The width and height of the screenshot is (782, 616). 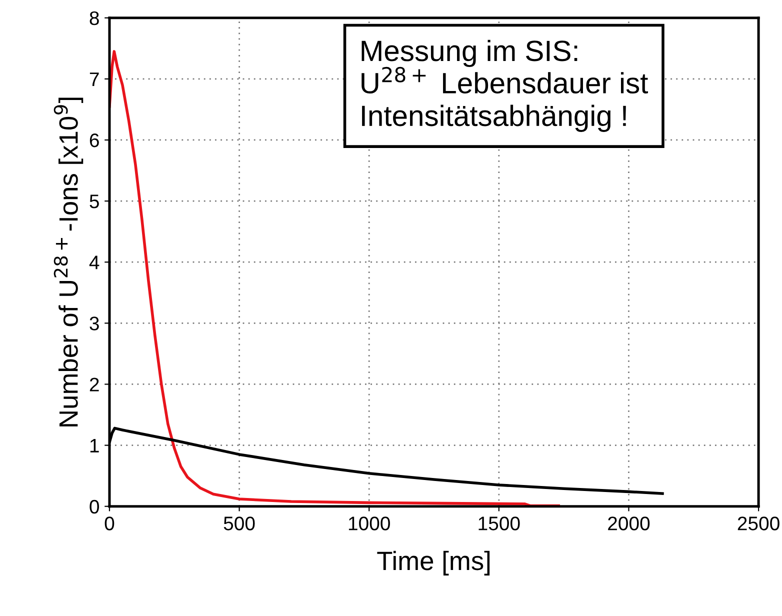 What do you see at coordinates (239, 523) in the screenshot?
I see `x-tick-label: 500` at bounding box center [239, 523].